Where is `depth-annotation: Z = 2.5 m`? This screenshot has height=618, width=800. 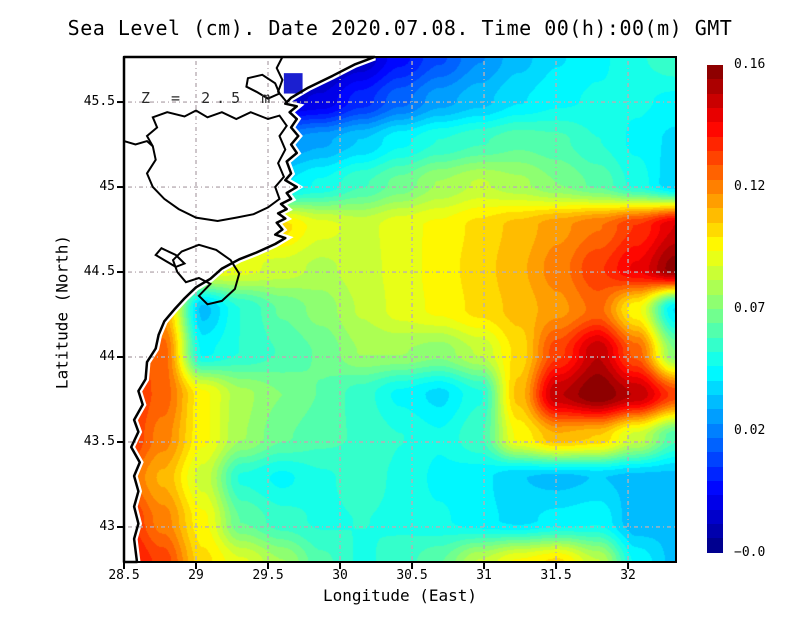
depth-annotation: Z = 2.5 m is located at coordinates (209, 98).